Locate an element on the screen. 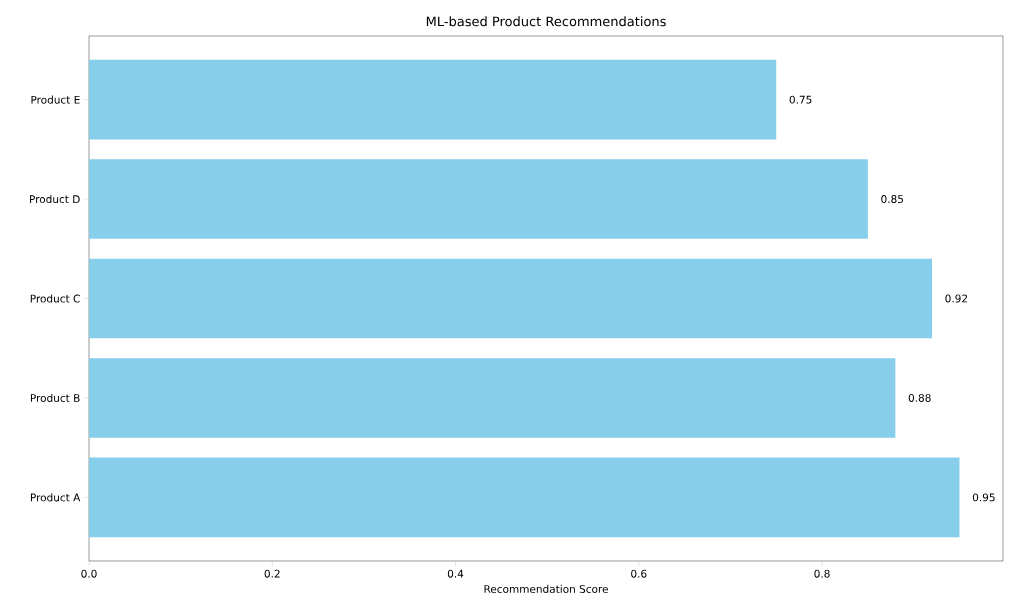 The image size is (1011, 603). x-tick-label: 0.8 is located at coordinates (822, 573).